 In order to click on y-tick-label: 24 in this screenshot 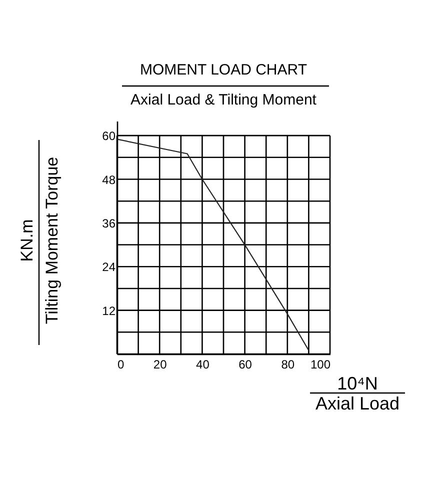, I will do `click(109, 267)`.